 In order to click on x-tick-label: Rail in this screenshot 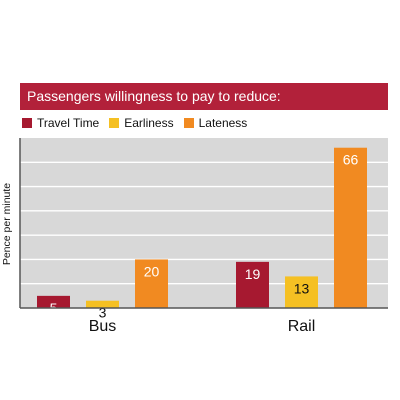, I will do `click(302, 326)`.